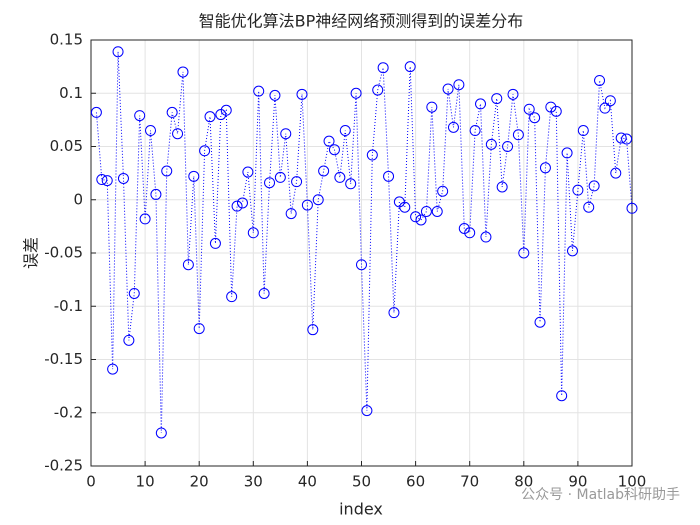  What do you see at coordinates (199, 482) in the screenshot?
I see `x-tick-label: 20` at bounding box center [199, 482].